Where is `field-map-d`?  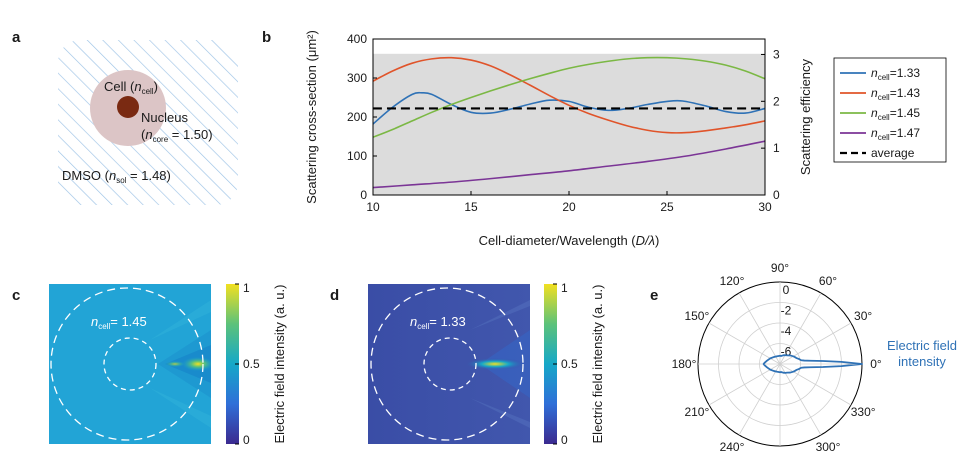 field-map-d is located at coordinates (449, 364).